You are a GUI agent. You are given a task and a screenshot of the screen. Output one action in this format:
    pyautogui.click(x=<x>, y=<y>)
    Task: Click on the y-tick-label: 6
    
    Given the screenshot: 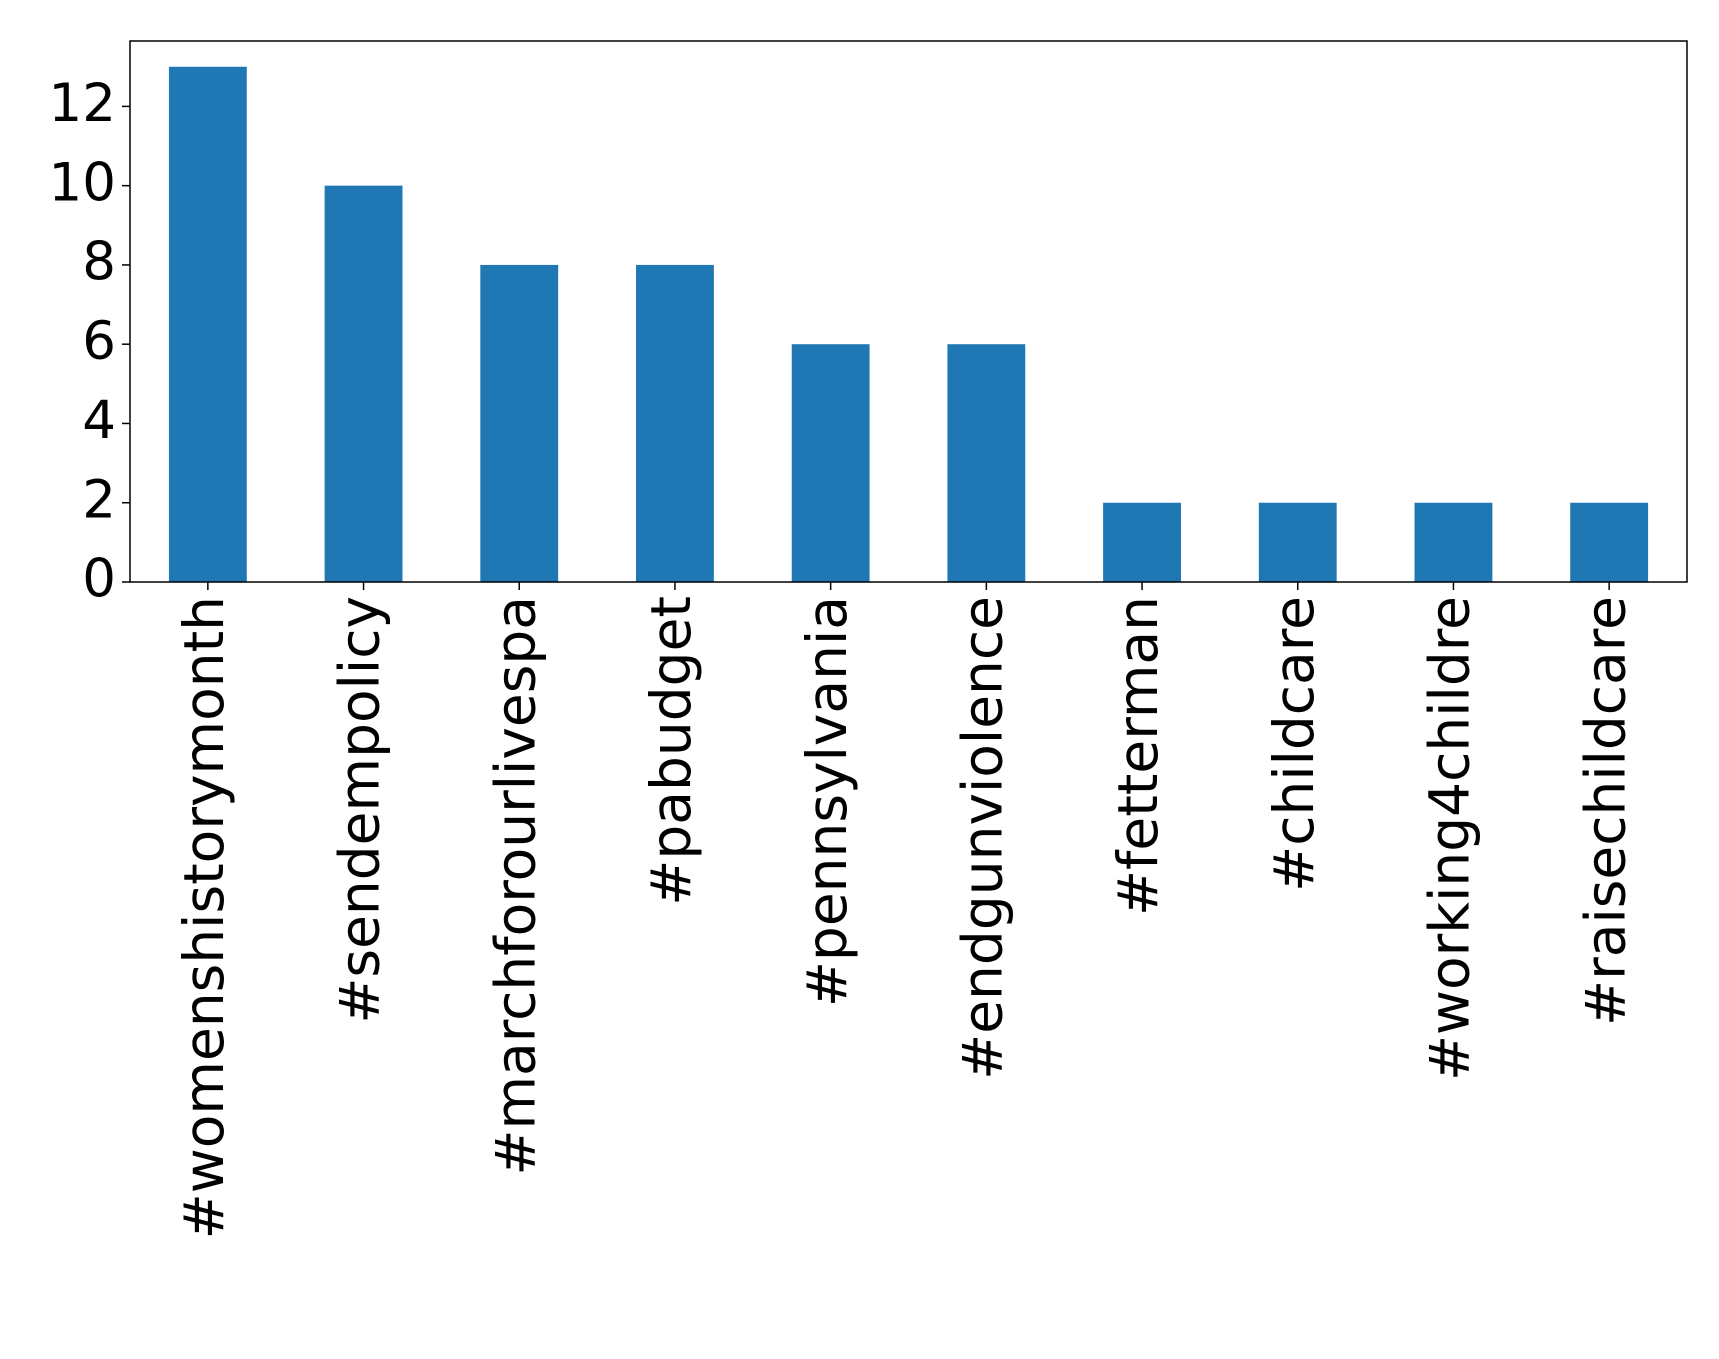 What is the action you would take?
    pyautogui.click(x=99, y=341)
    